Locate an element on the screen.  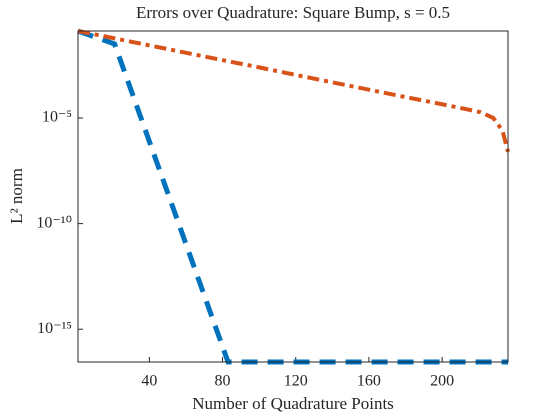
x-tick-label: 80 is located at coordinates (223, 381).